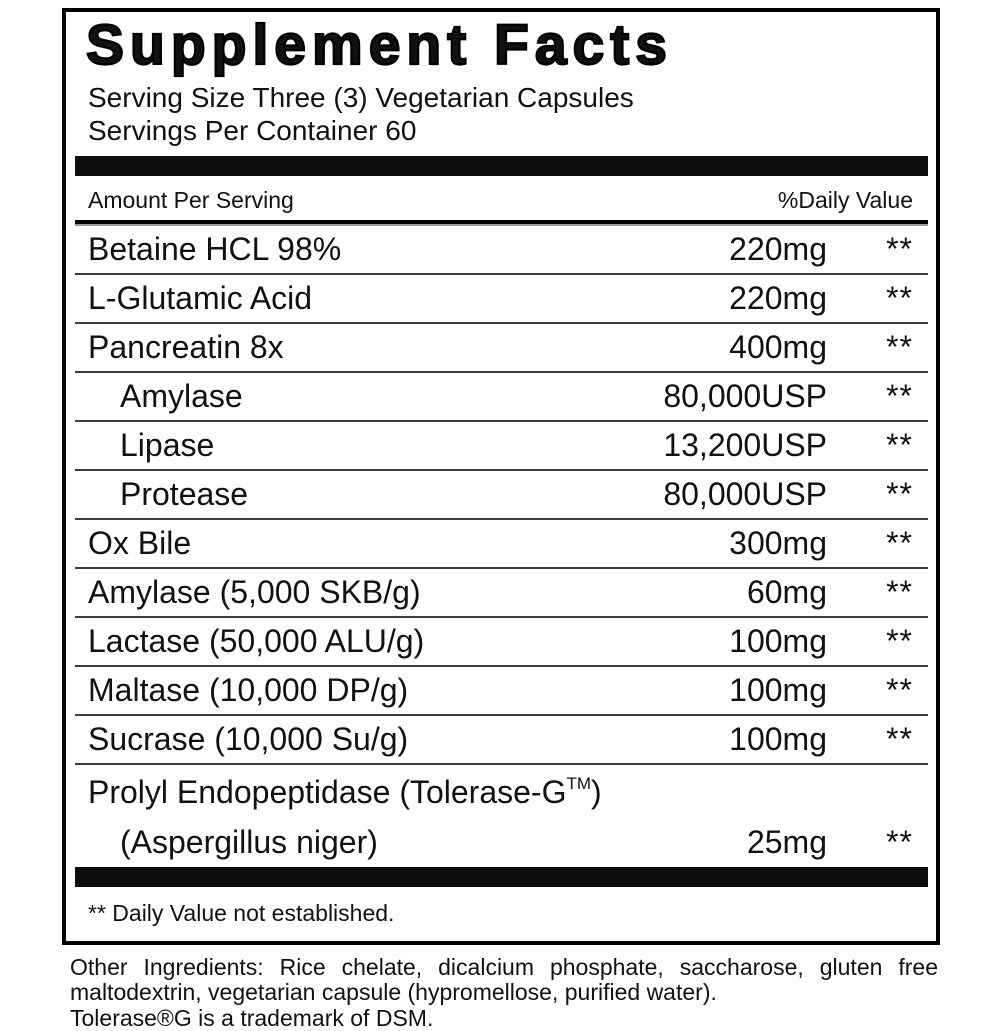 The image size is (1000, 1031). What do you see at coordinates (241, 913) in the screenshot?
I see `dv-footnote: ** Daily Value not established.` at bounding box center [241, 913].